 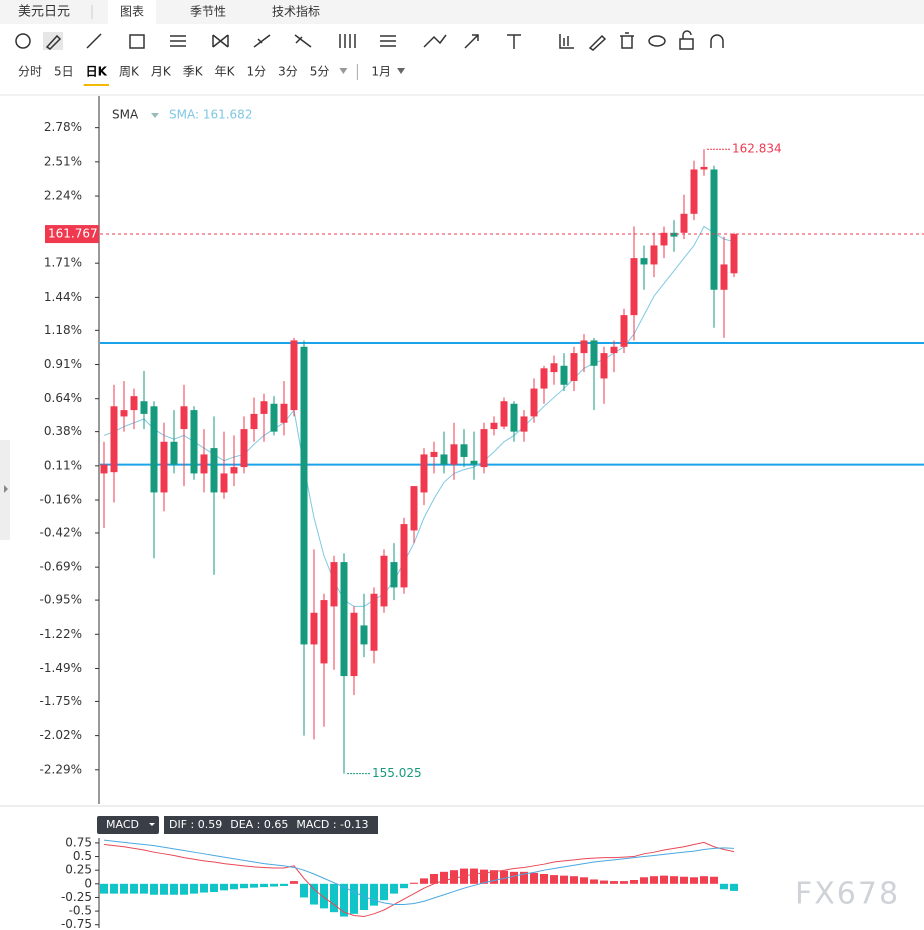 I want to click on y-tick-label: -1.75%, so click(x=61, y=701).